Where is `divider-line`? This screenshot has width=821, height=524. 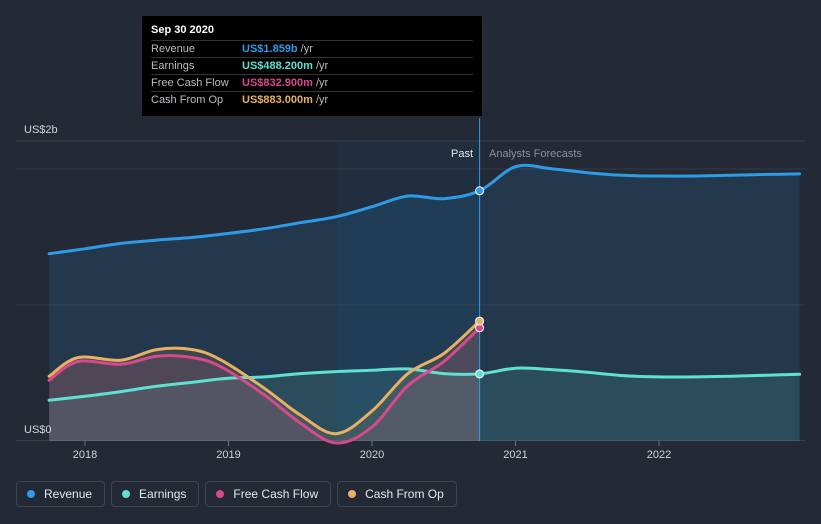 divider-line is located at coordinates (480, 279).